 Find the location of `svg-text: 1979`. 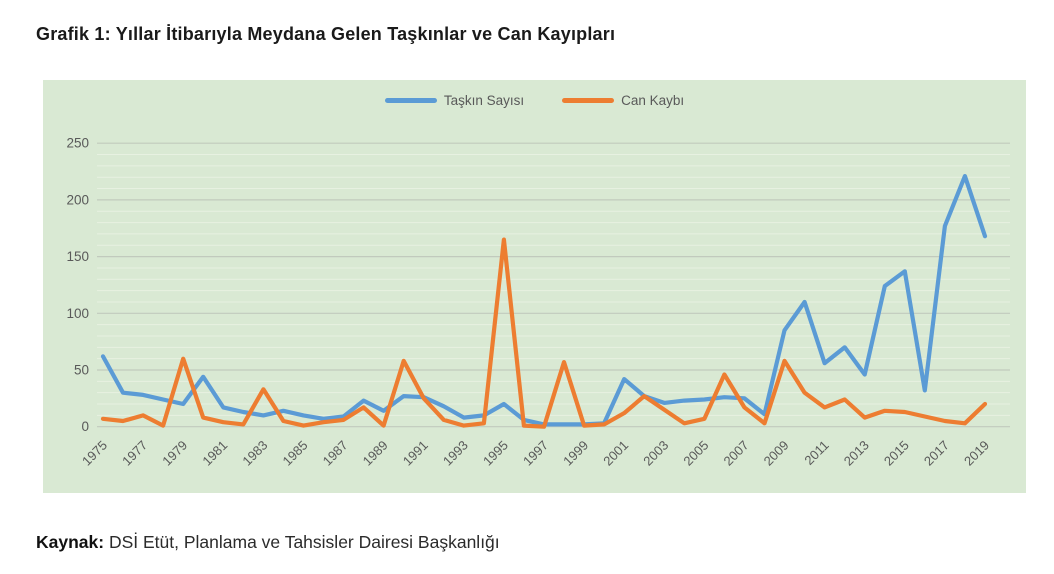

svg-text: 1979 is located at coordinates (174, 453).